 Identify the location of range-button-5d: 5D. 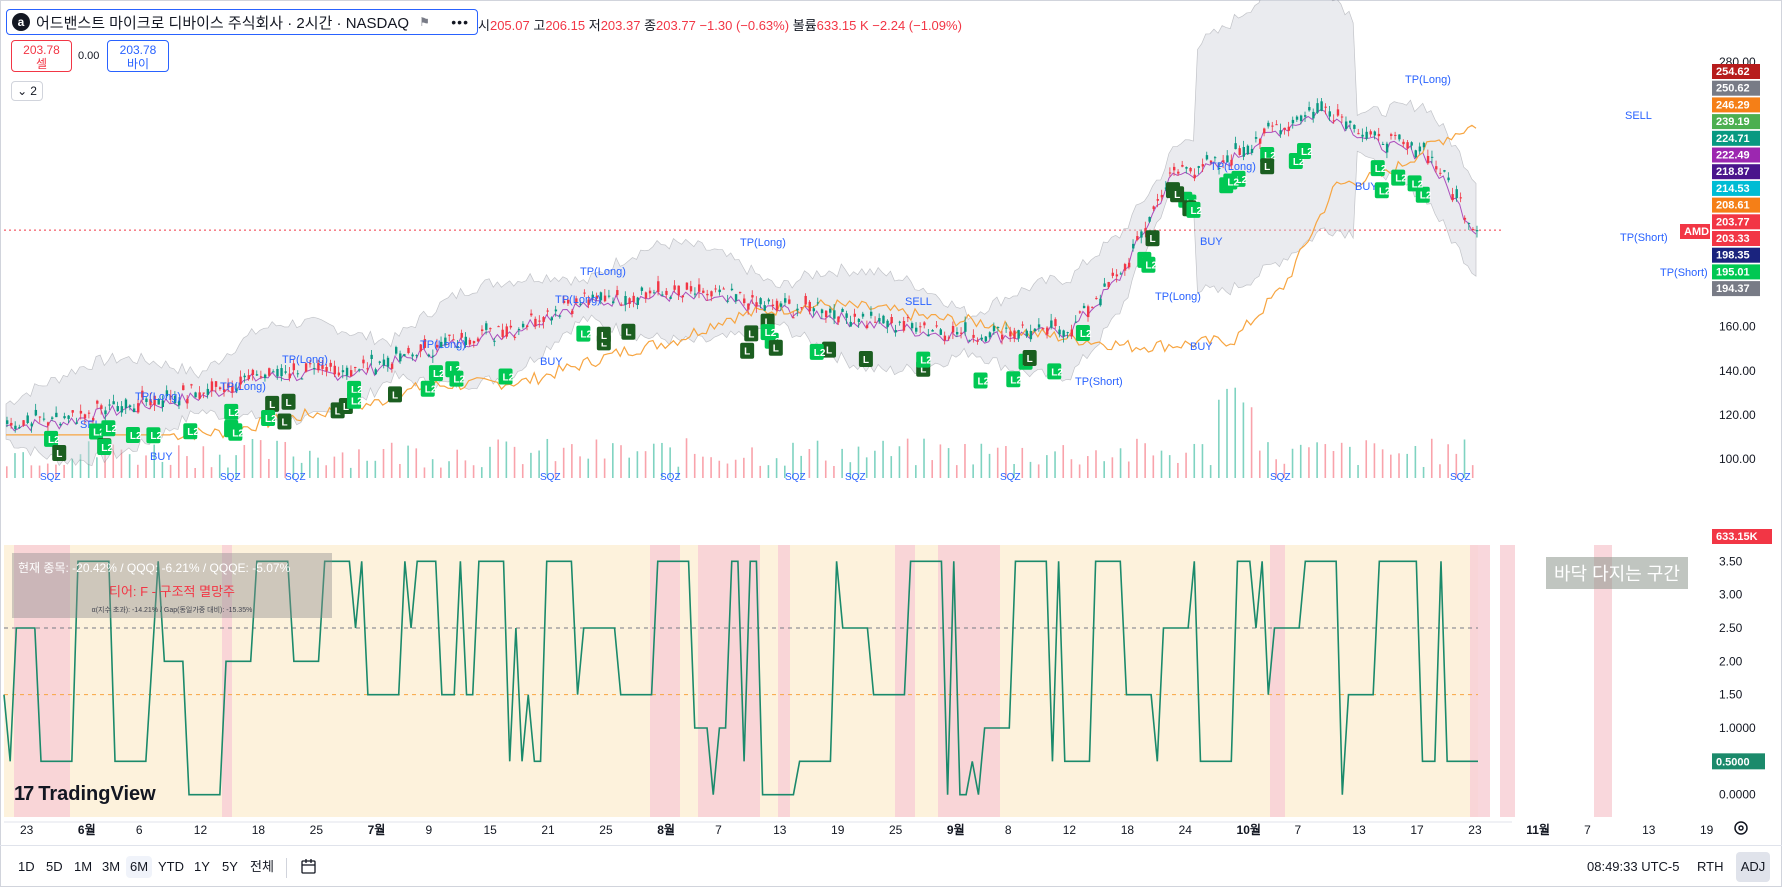
(54, 866).